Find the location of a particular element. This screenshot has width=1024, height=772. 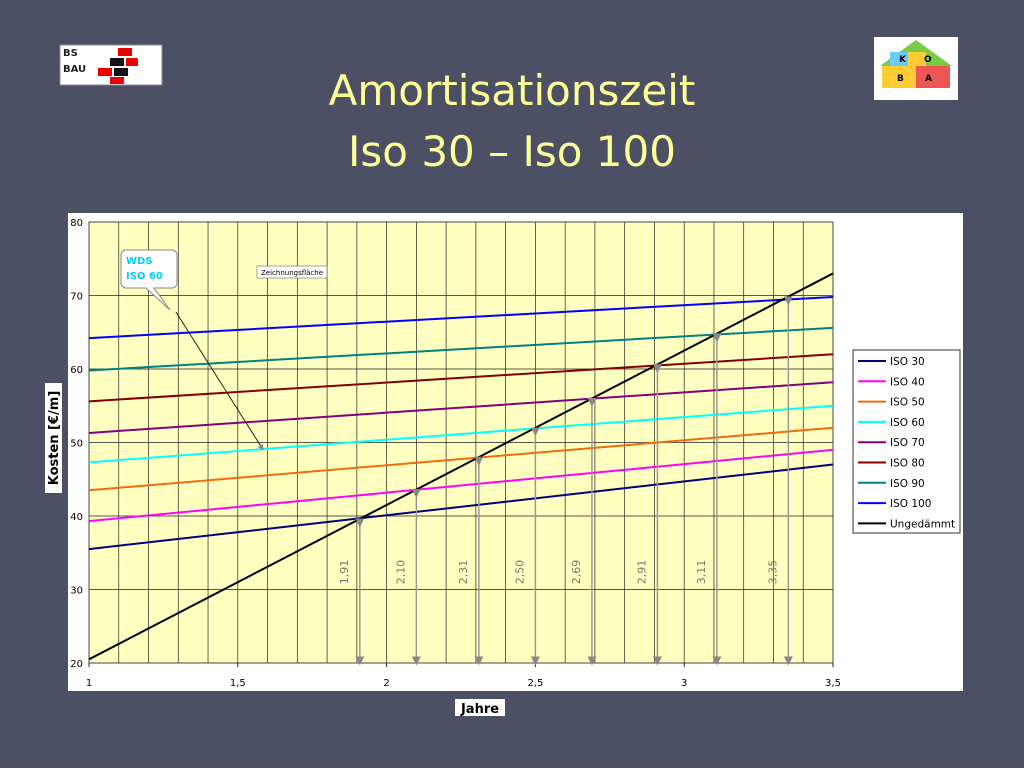

y-tick-label: 20 is located at coordinates (76, 664).